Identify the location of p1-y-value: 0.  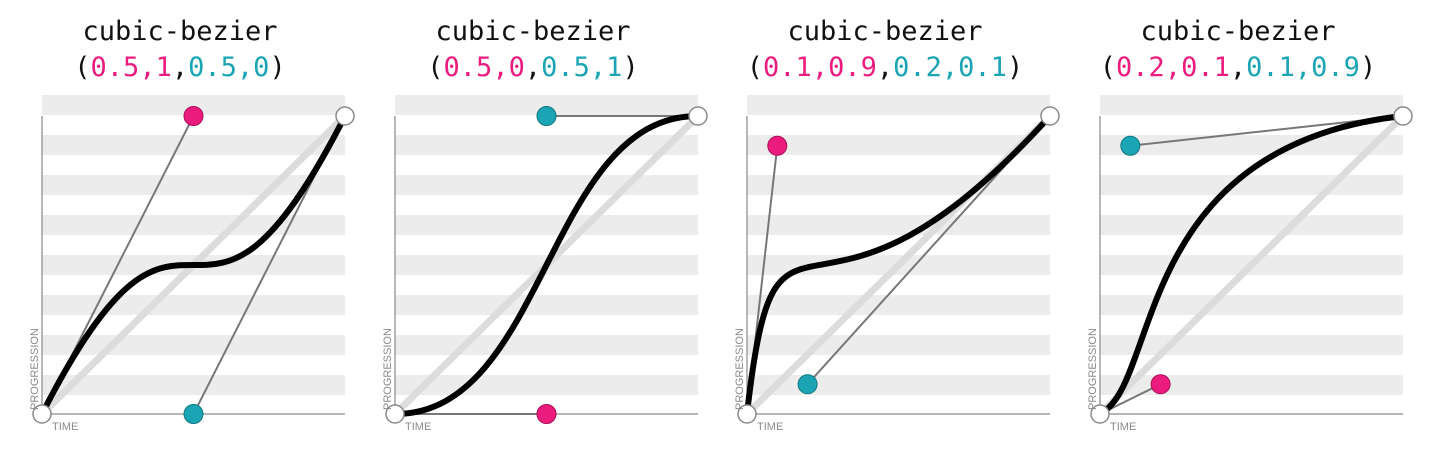
(516, 67).